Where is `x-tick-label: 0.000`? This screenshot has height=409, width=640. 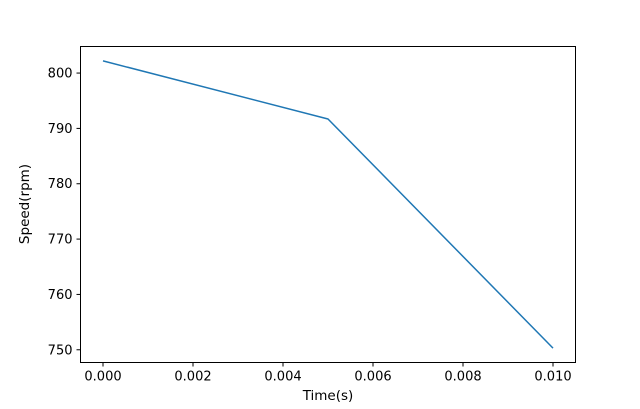 x-tick-label: 0.000 is located at coordinates (102, 377).